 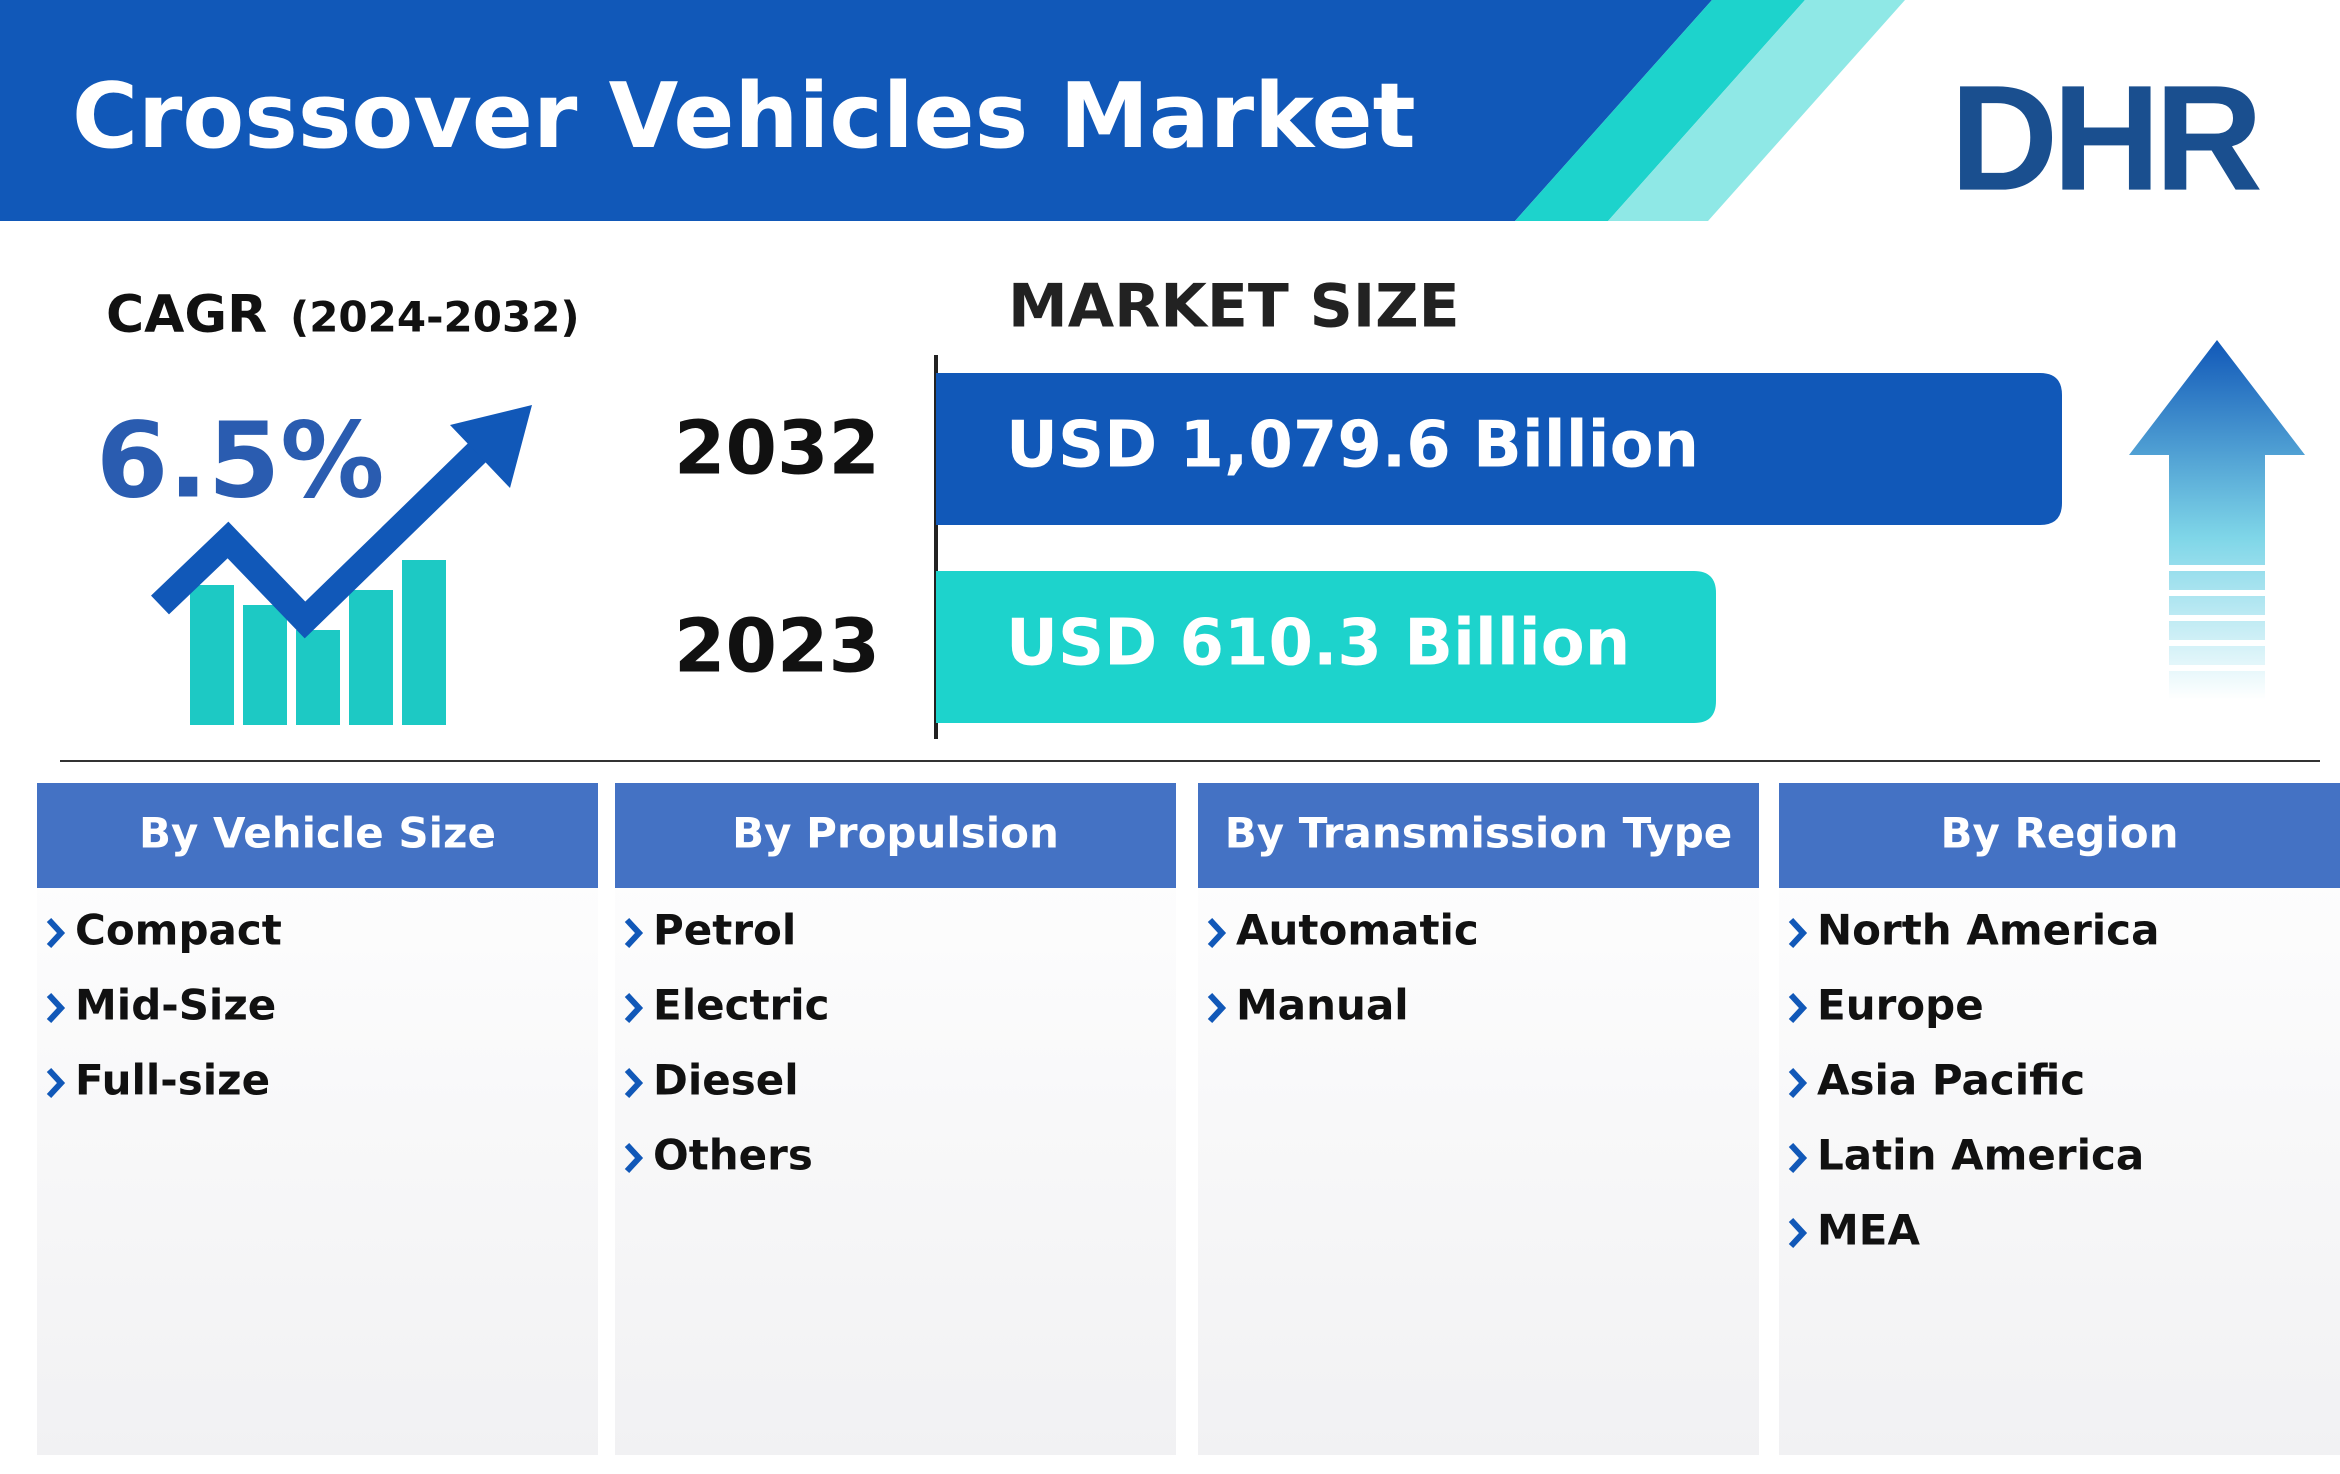 I want to click on arrow-gaps, so click(x=2220, y=618).